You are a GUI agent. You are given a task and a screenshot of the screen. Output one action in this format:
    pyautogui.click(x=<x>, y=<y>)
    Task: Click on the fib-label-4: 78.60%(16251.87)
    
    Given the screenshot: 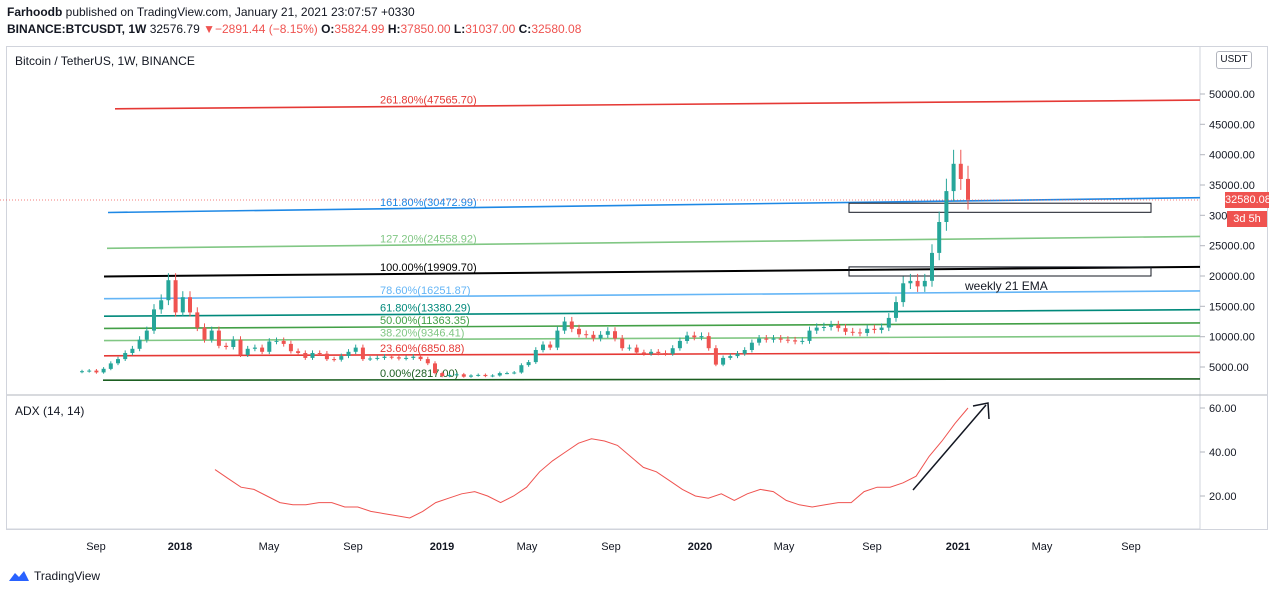 What is the action you would take?
    pyautogui.click(x=425, y=291)
    